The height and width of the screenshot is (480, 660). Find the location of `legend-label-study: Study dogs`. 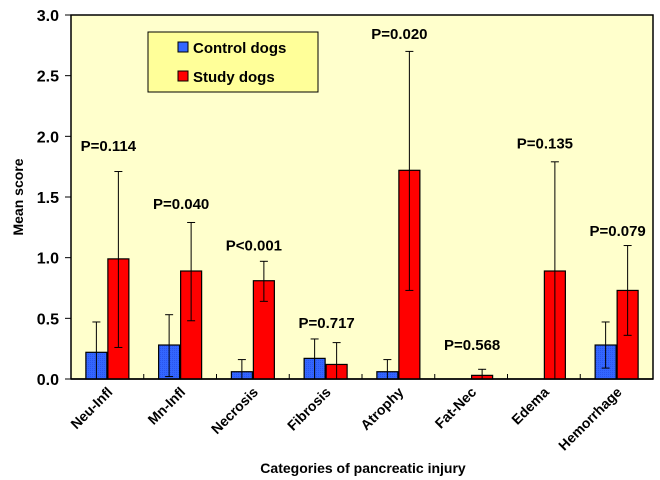

legend-label-study: Study dogs is located at coordinates (234, 77).